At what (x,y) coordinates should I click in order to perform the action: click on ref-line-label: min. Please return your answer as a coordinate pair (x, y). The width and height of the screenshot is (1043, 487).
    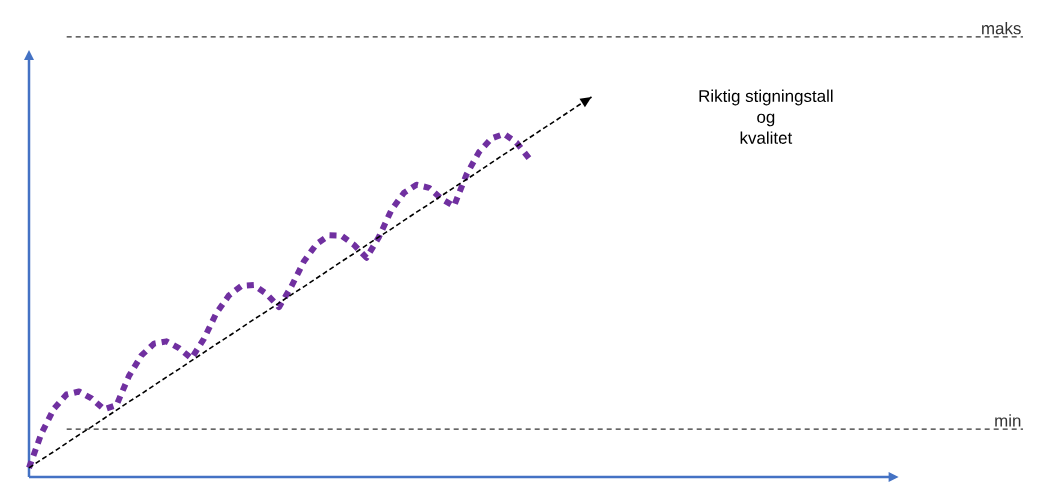
    Looking at the image, I should click on (1008, 420).